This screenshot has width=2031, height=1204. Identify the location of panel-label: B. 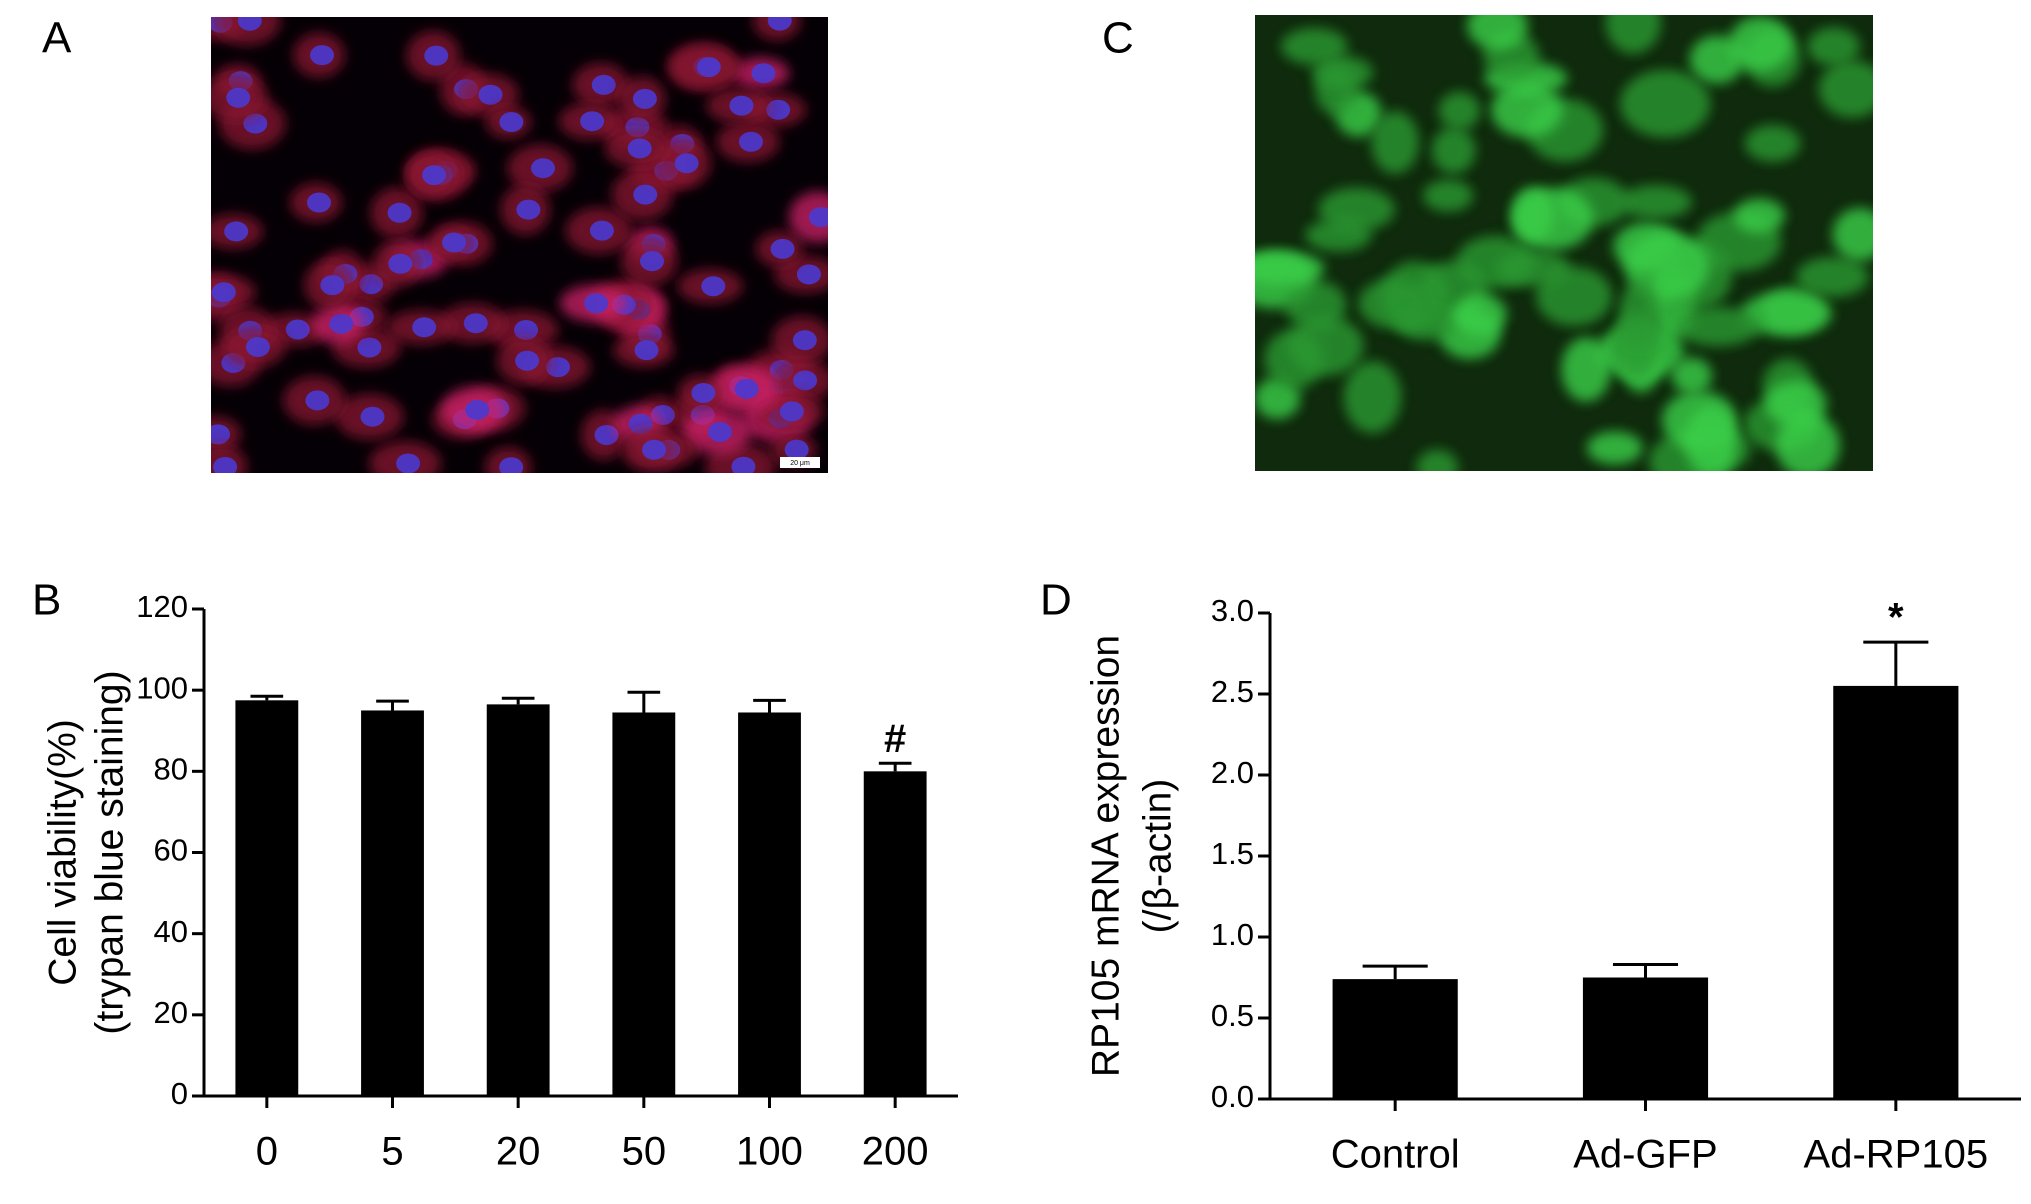
(46, 600).